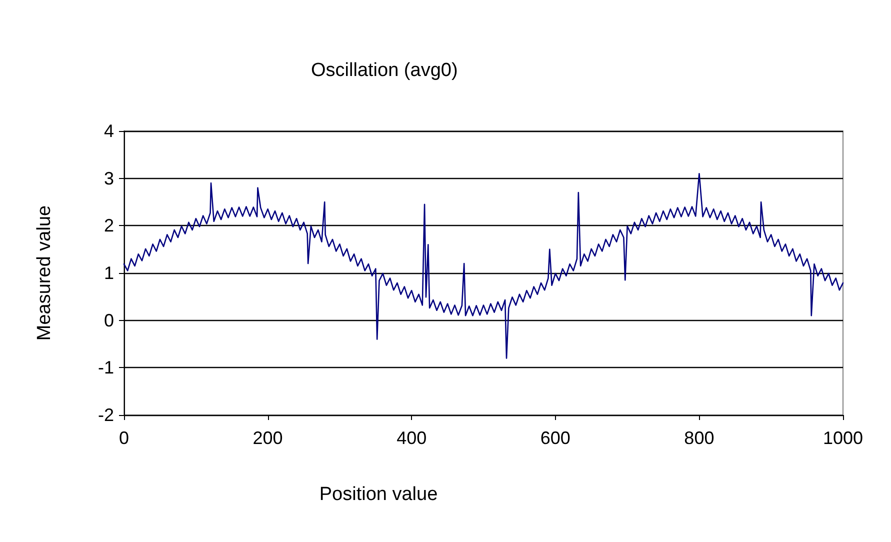  I want to click on y-tick-label: 2, so click(109, 226).